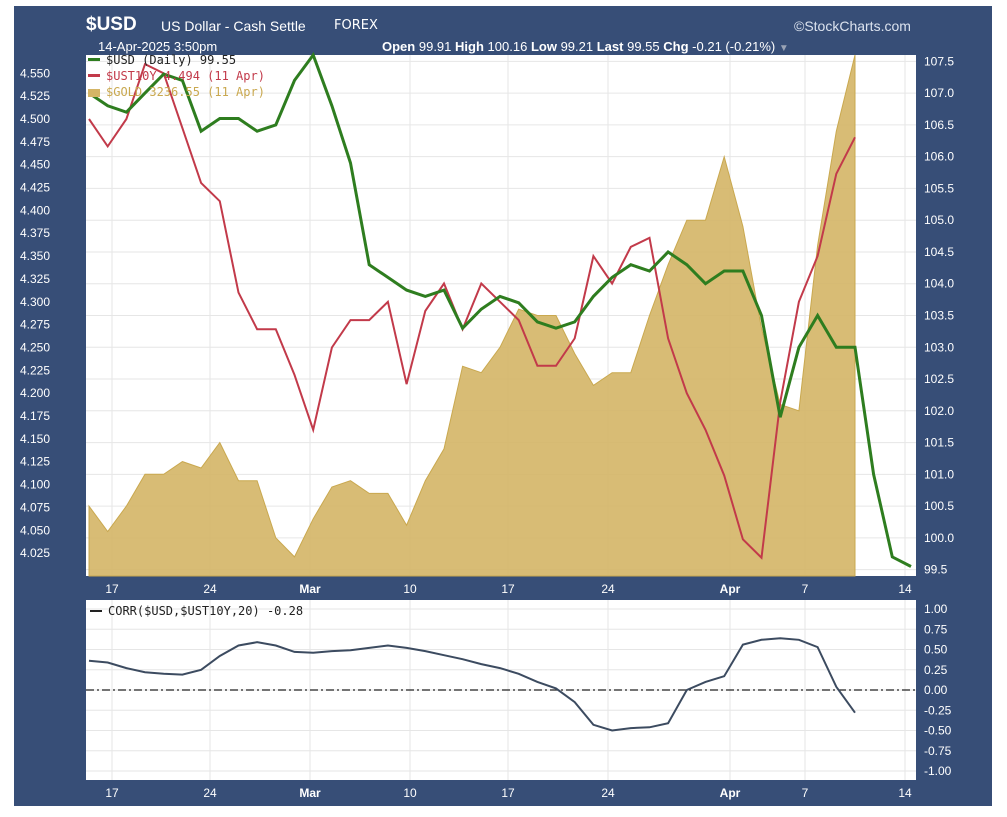 The width and height of the screenshot is (1007, 817). What do you see at coordinates (936, 609) in the screenshot?
I see `indicator-tick-label: 1.00` at bounding box center [936, 609].